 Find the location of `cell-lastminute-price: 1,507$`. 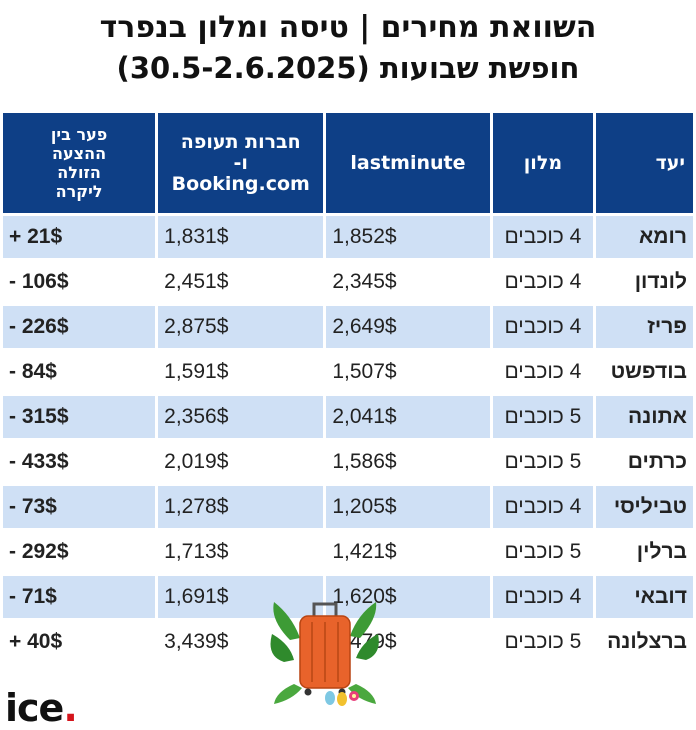

cell-lastminute-price: 1,507$ is located at coordinates (408, 372).